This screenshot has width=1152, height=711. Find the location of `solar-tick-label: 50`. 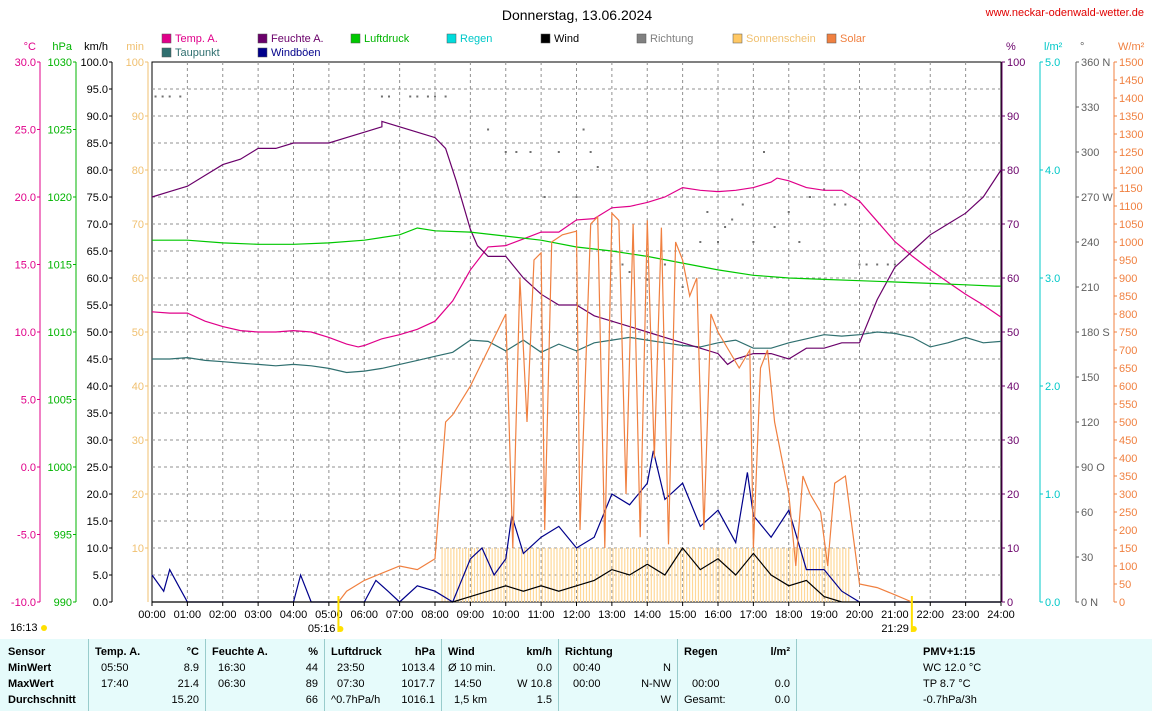

solar-tick-label: 50 is located at coordinates (1125, 585).